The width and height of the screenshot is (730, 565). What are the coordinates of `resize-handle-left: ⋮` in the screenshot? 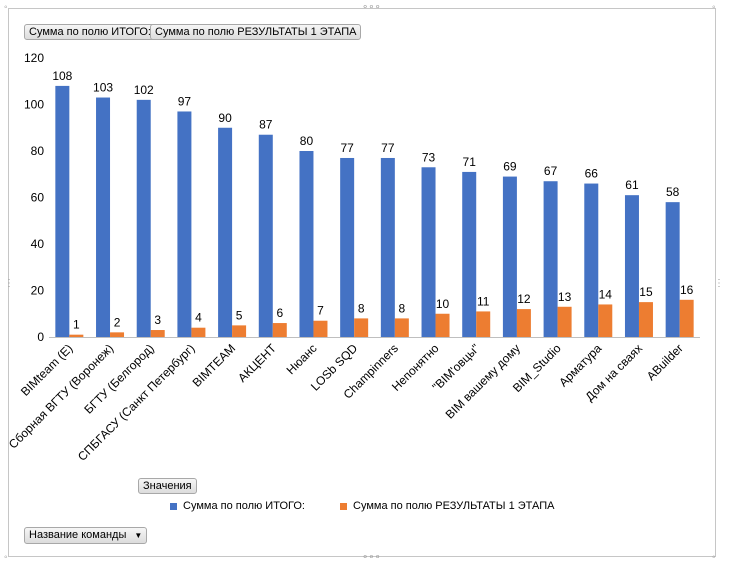 It's located at (9, 283).